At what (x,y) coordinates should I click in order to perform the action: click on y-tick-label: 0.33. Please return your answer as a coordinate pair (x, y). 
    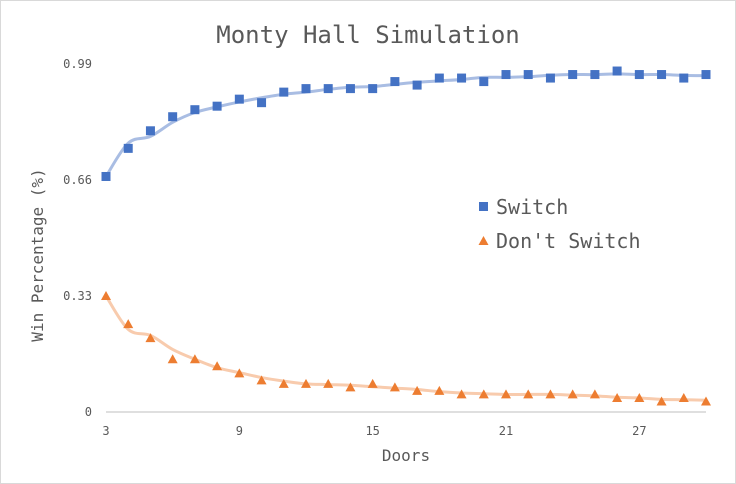
    Looking at the image, I should click on (77, 296).